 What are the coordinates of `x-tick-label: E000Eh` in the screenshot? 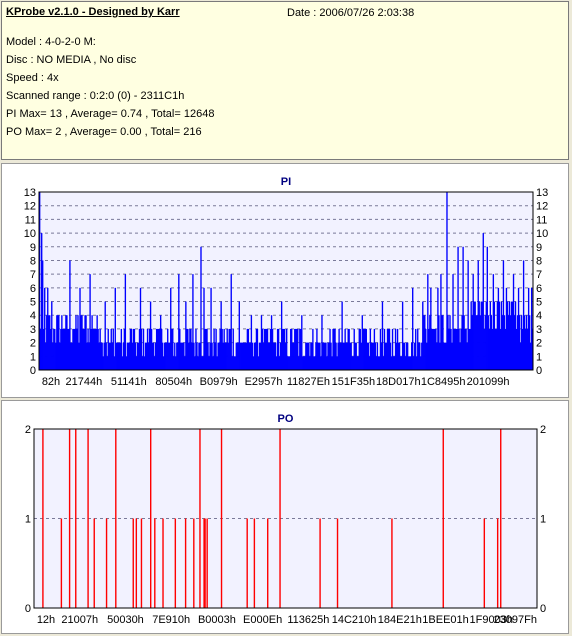 It's located at (262, 620).